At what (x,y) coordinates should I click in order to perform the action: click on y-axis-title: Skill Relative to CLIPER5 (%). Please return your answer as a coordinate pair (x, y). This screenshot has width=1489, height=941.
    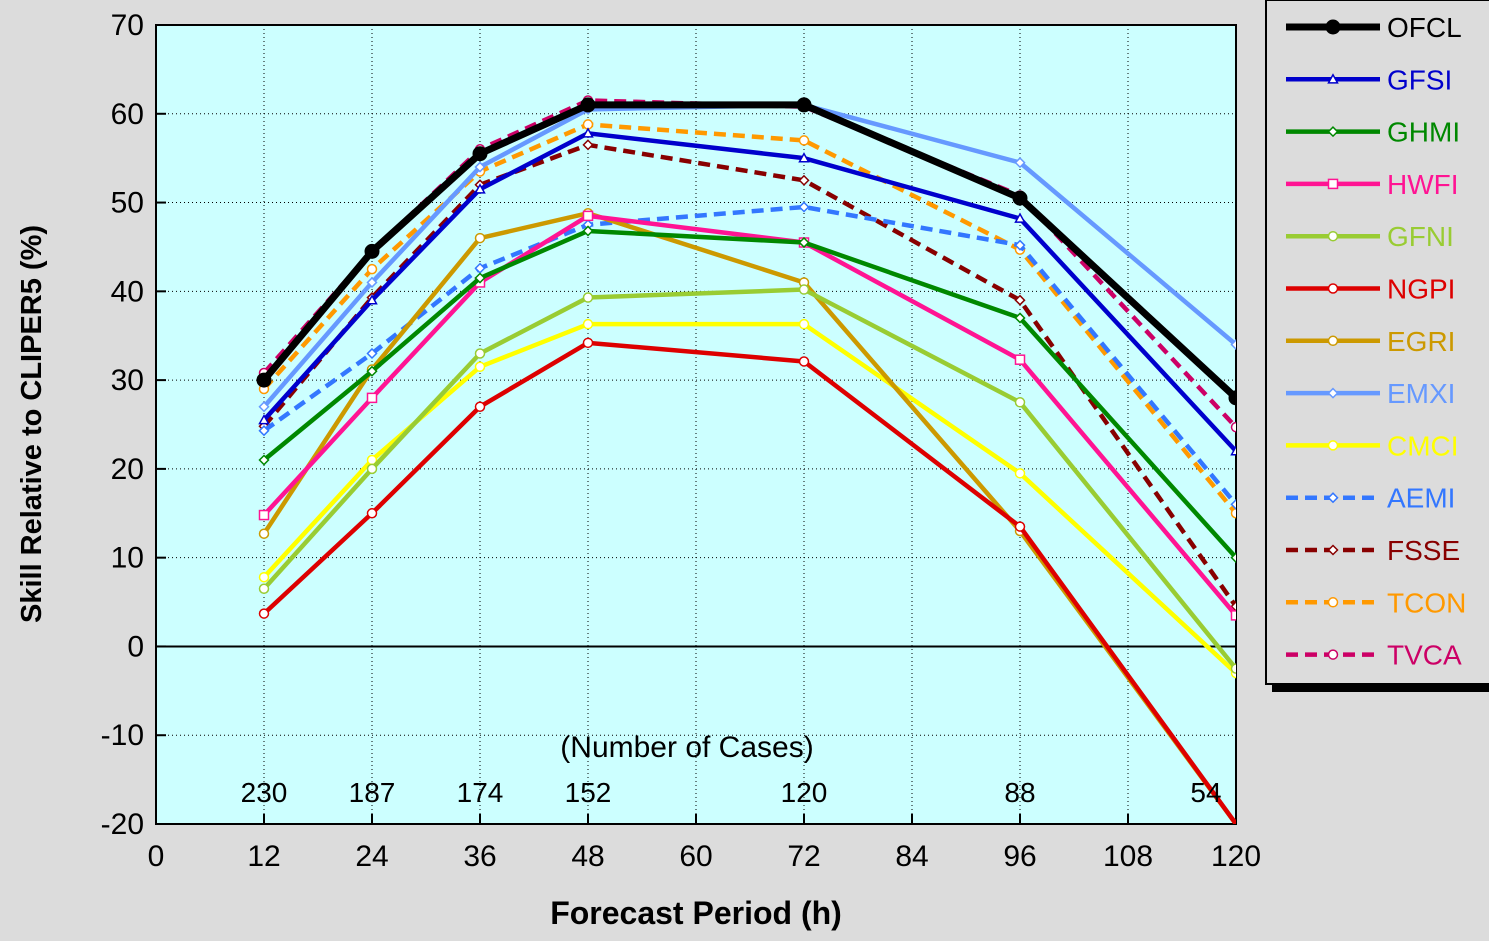
    Looking at the image, I should click on (32, 424).